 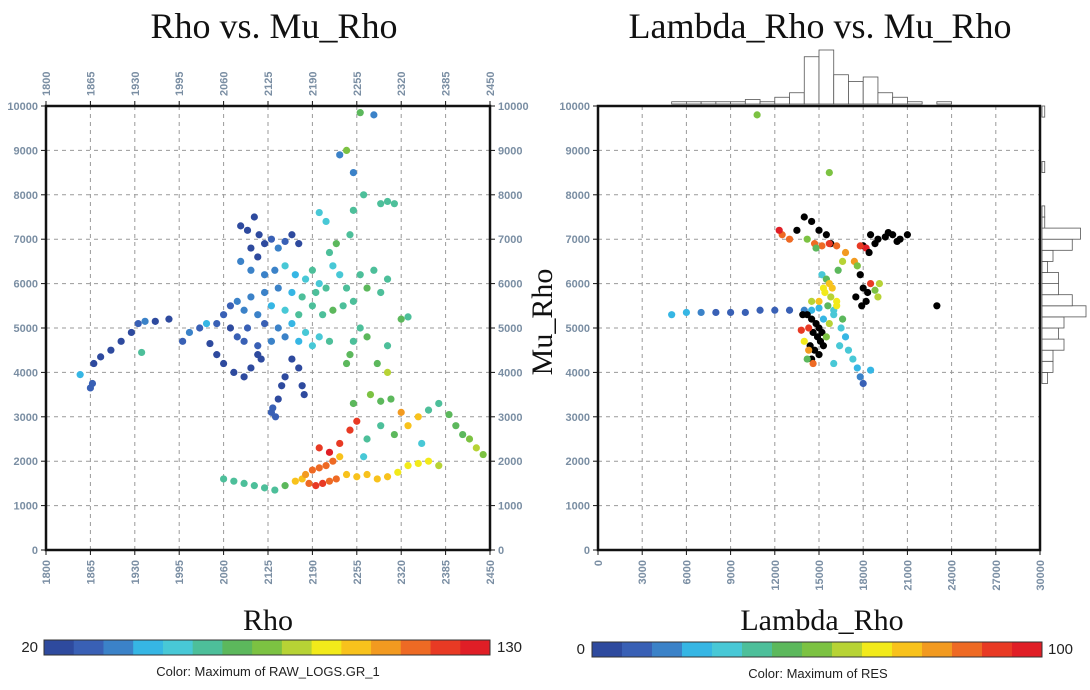 What do you see at coordinates (997, 575) in the screenshot?
I see `x-tick-label: 27000` at bounding box center [997, 575].